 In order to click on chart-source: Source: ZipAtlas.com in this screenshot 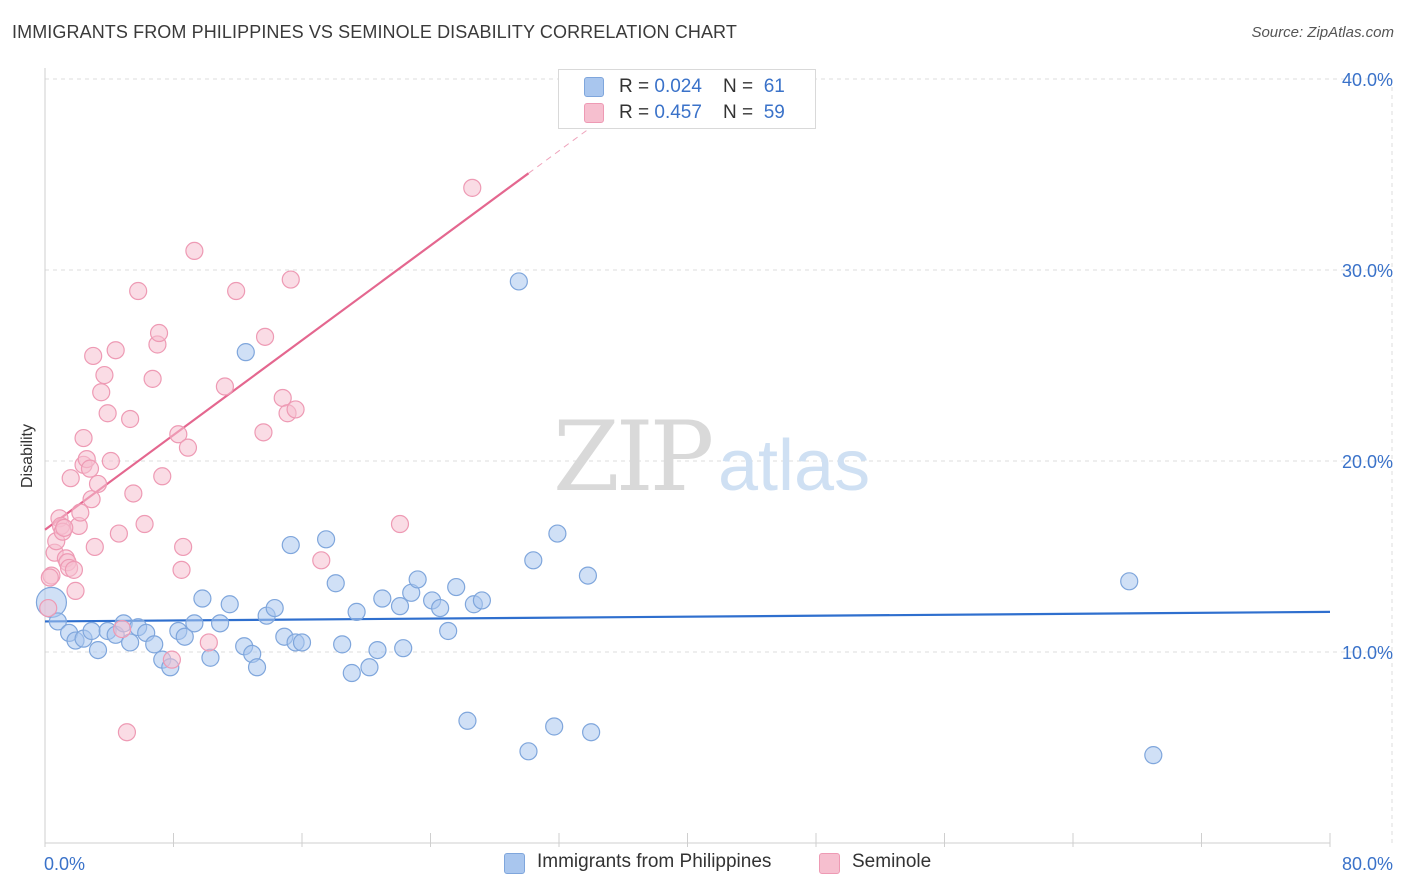, I will do `click(1322, 32)`.